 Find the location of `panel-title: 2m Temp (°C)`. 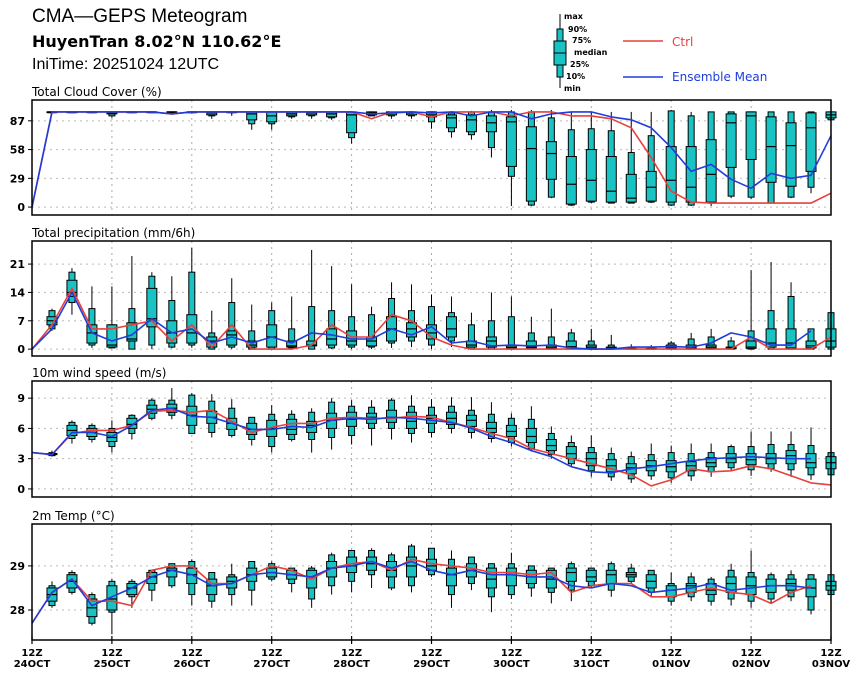

panel-title: 2m Temp (°C) is located at coordinates (73, 516).